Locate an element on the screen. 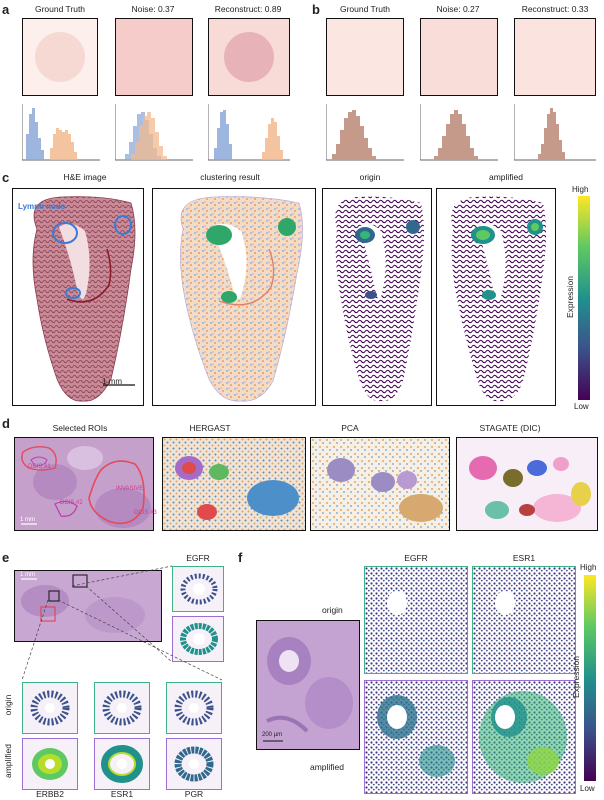 The width and height of the screenshot is (604, 800). panel-c-label: c is located at coordinates (6, 177).